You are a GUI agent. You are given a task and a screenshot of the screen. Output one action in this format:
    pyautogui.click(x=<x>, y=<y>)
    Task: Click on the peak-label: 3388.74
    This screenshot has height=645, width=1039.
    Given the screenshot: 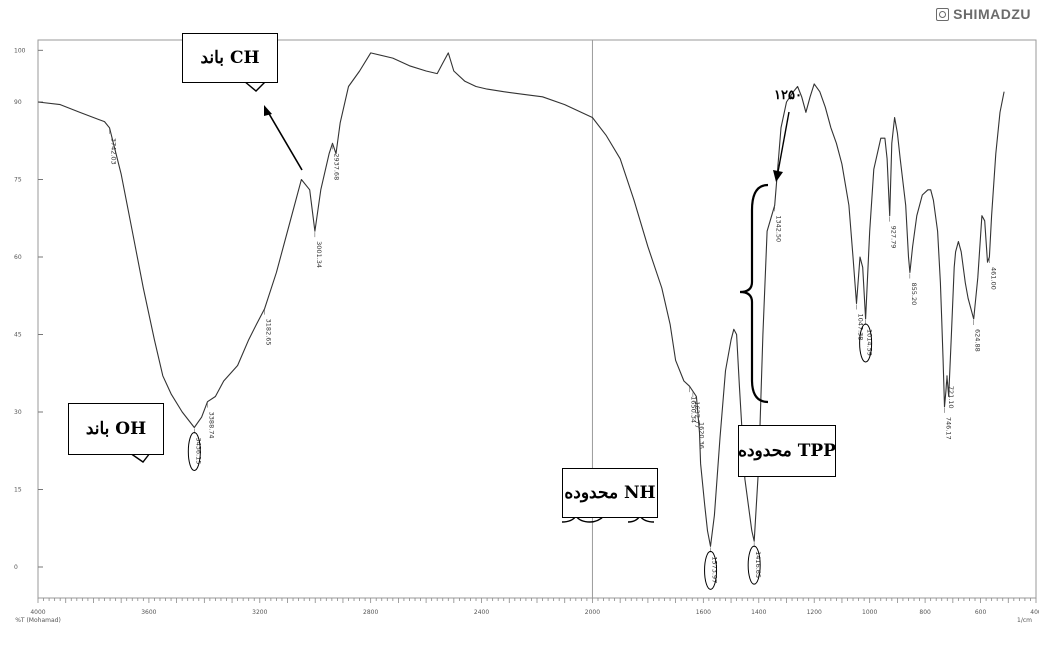 What is the action you would take?
    pyautogui.click(x=211, y=425)
    